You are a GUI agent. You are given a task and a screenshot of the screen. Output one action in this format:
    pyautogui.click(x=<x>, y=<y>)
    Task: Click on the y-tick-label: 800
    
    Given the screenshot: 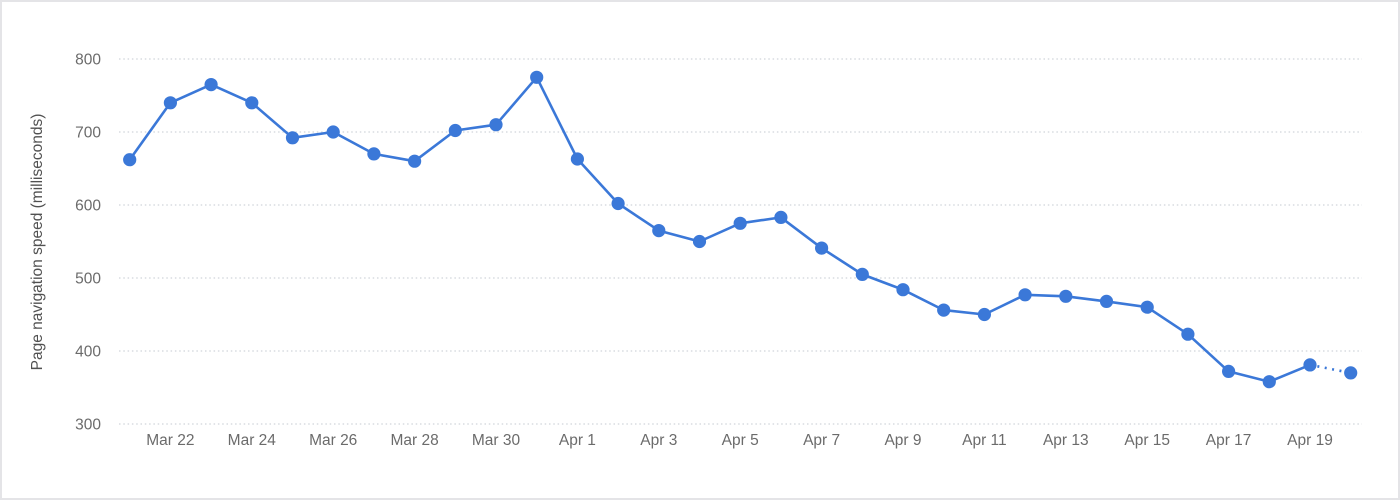 What is the action you would take?
    pyautogui.click(x=88, y=59)
    